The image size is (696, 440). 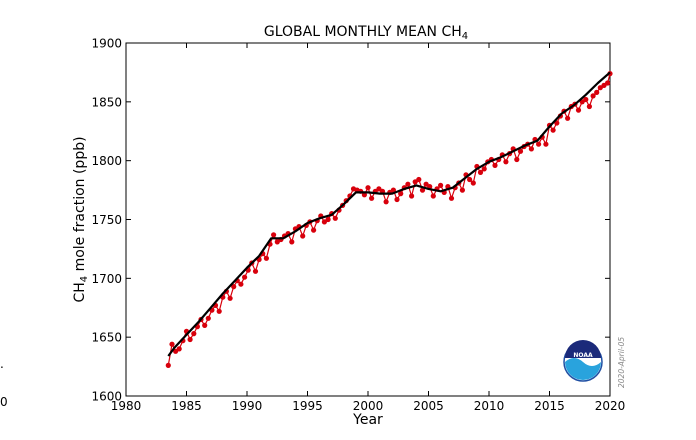 I want to click on x-tick-label: 2015, so click(x=549, y=406).